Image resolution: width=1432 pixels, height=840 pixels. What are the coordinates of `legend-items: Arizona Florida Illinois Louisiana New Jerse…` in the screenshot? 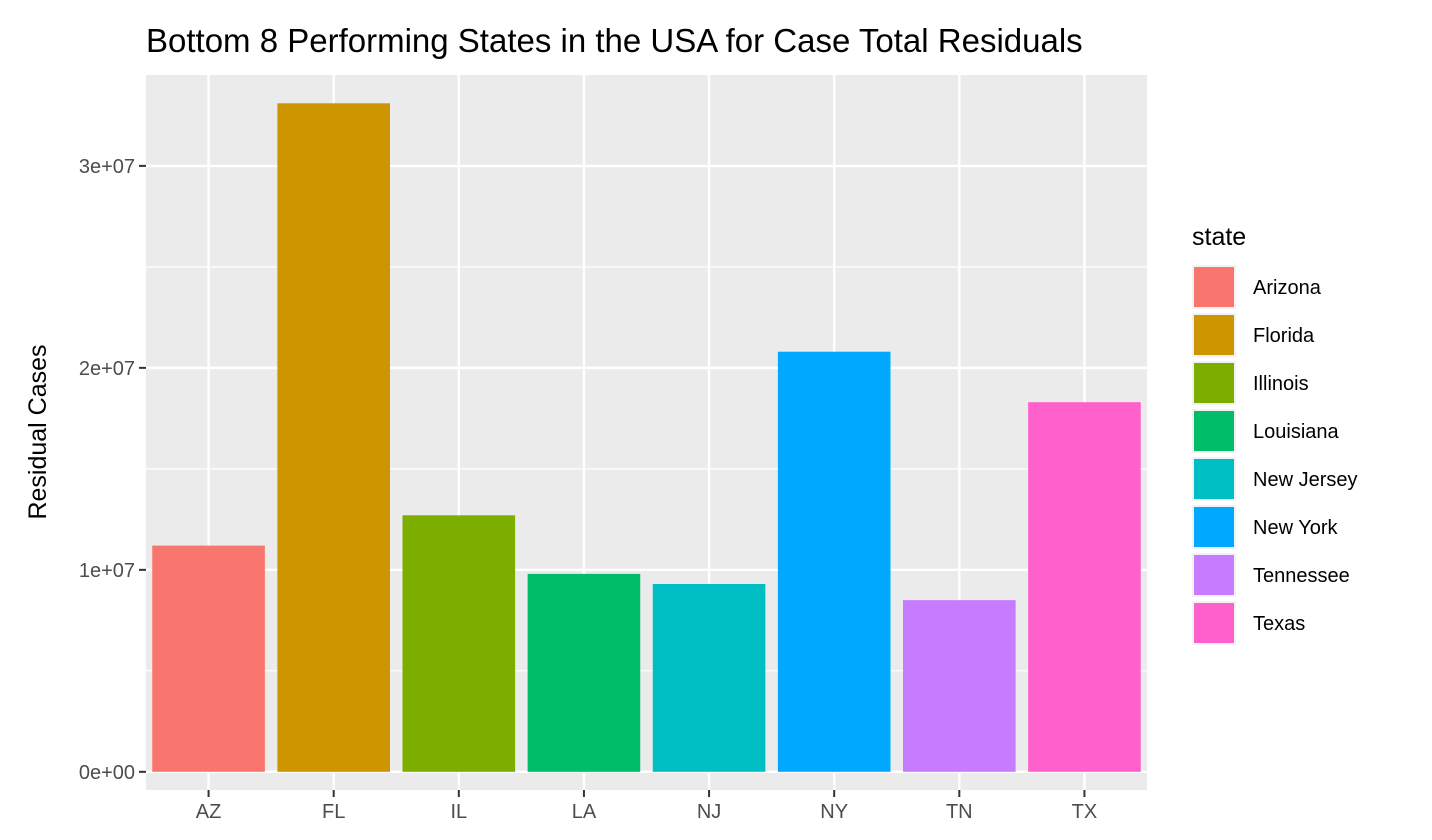 It's located at (1274, 455).